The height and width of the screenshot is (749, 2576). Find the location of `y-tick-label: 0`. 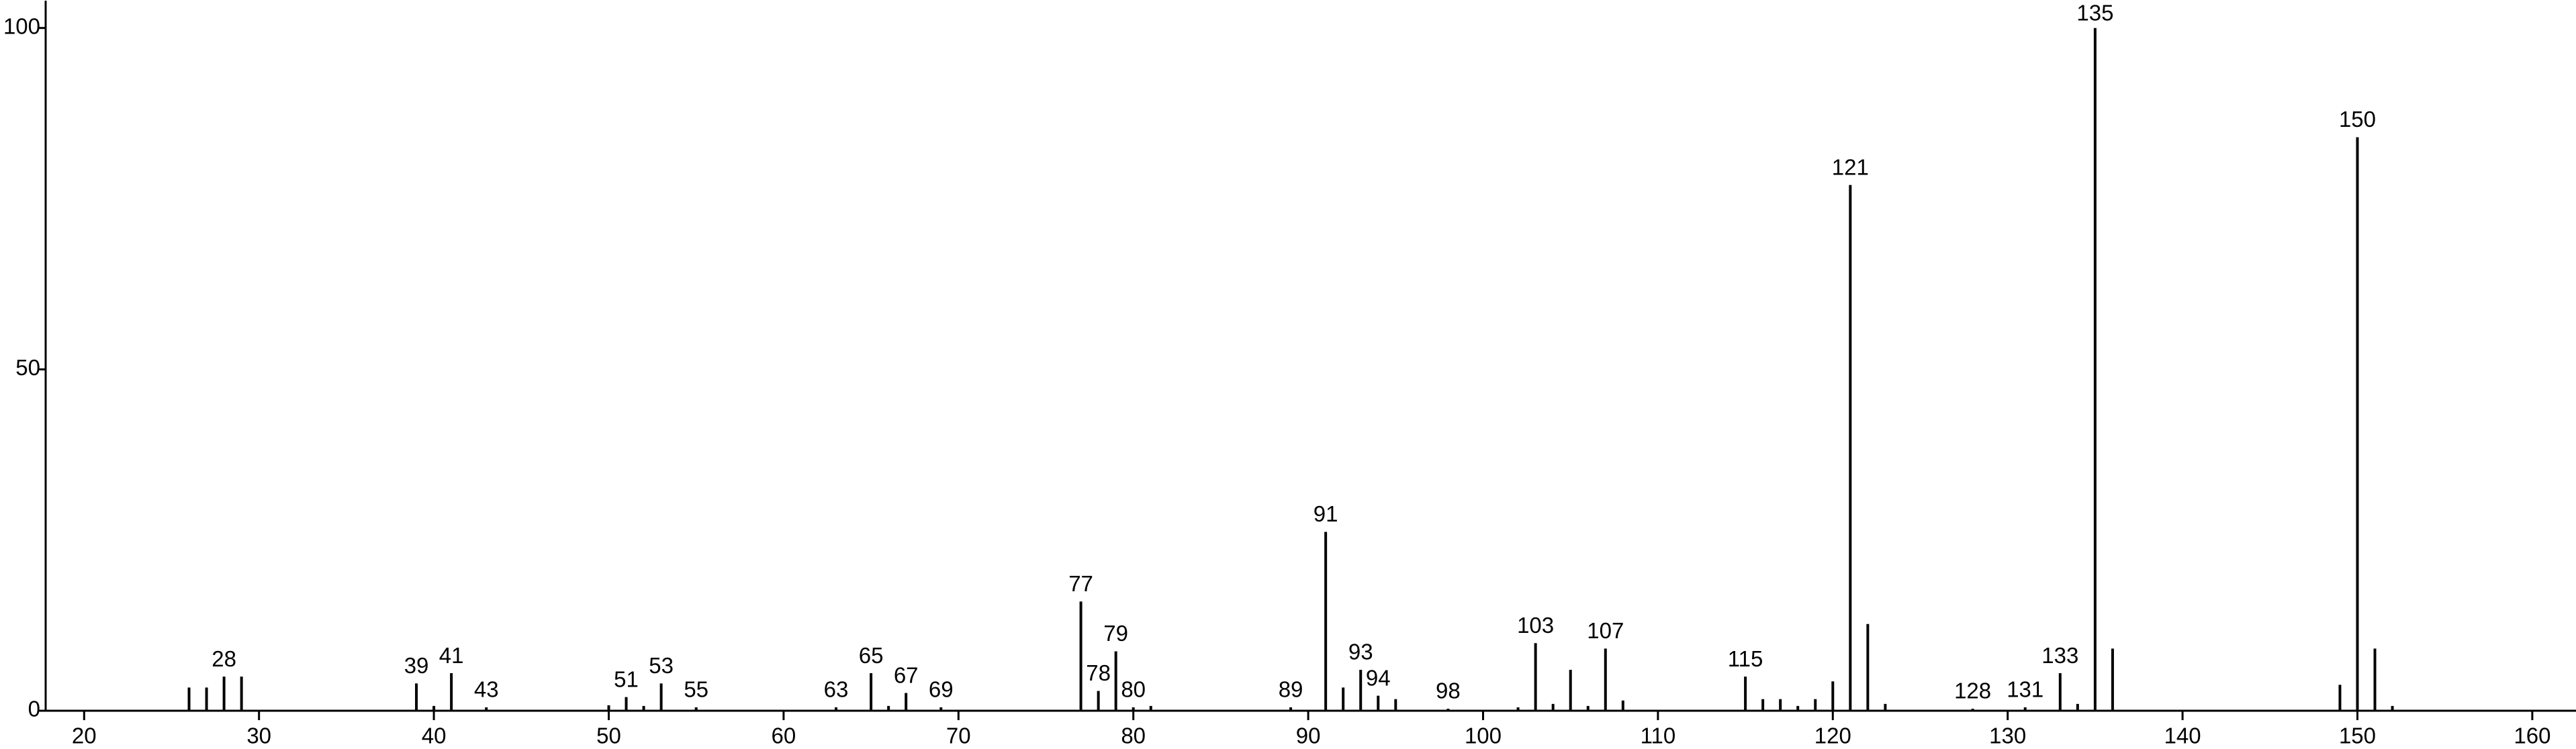

y-tick-label: 0 is located at coordinates (34, 709).